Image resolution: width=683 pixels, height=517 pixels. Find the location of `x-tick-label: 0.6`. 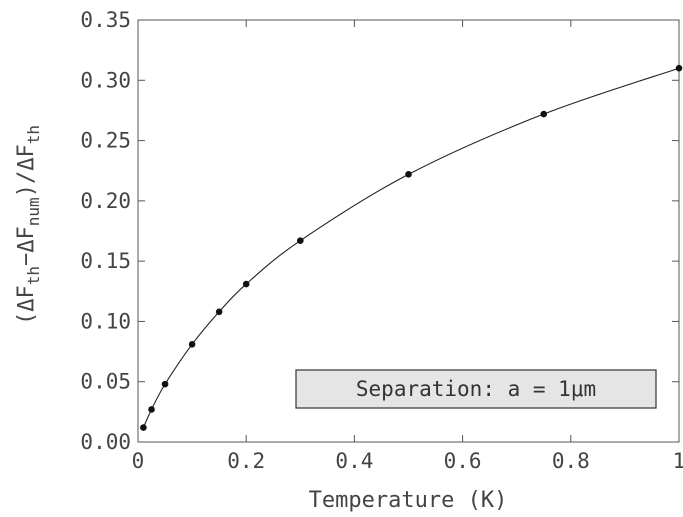

x-tick-label: 0.6 is located at coordinates (463, 461).